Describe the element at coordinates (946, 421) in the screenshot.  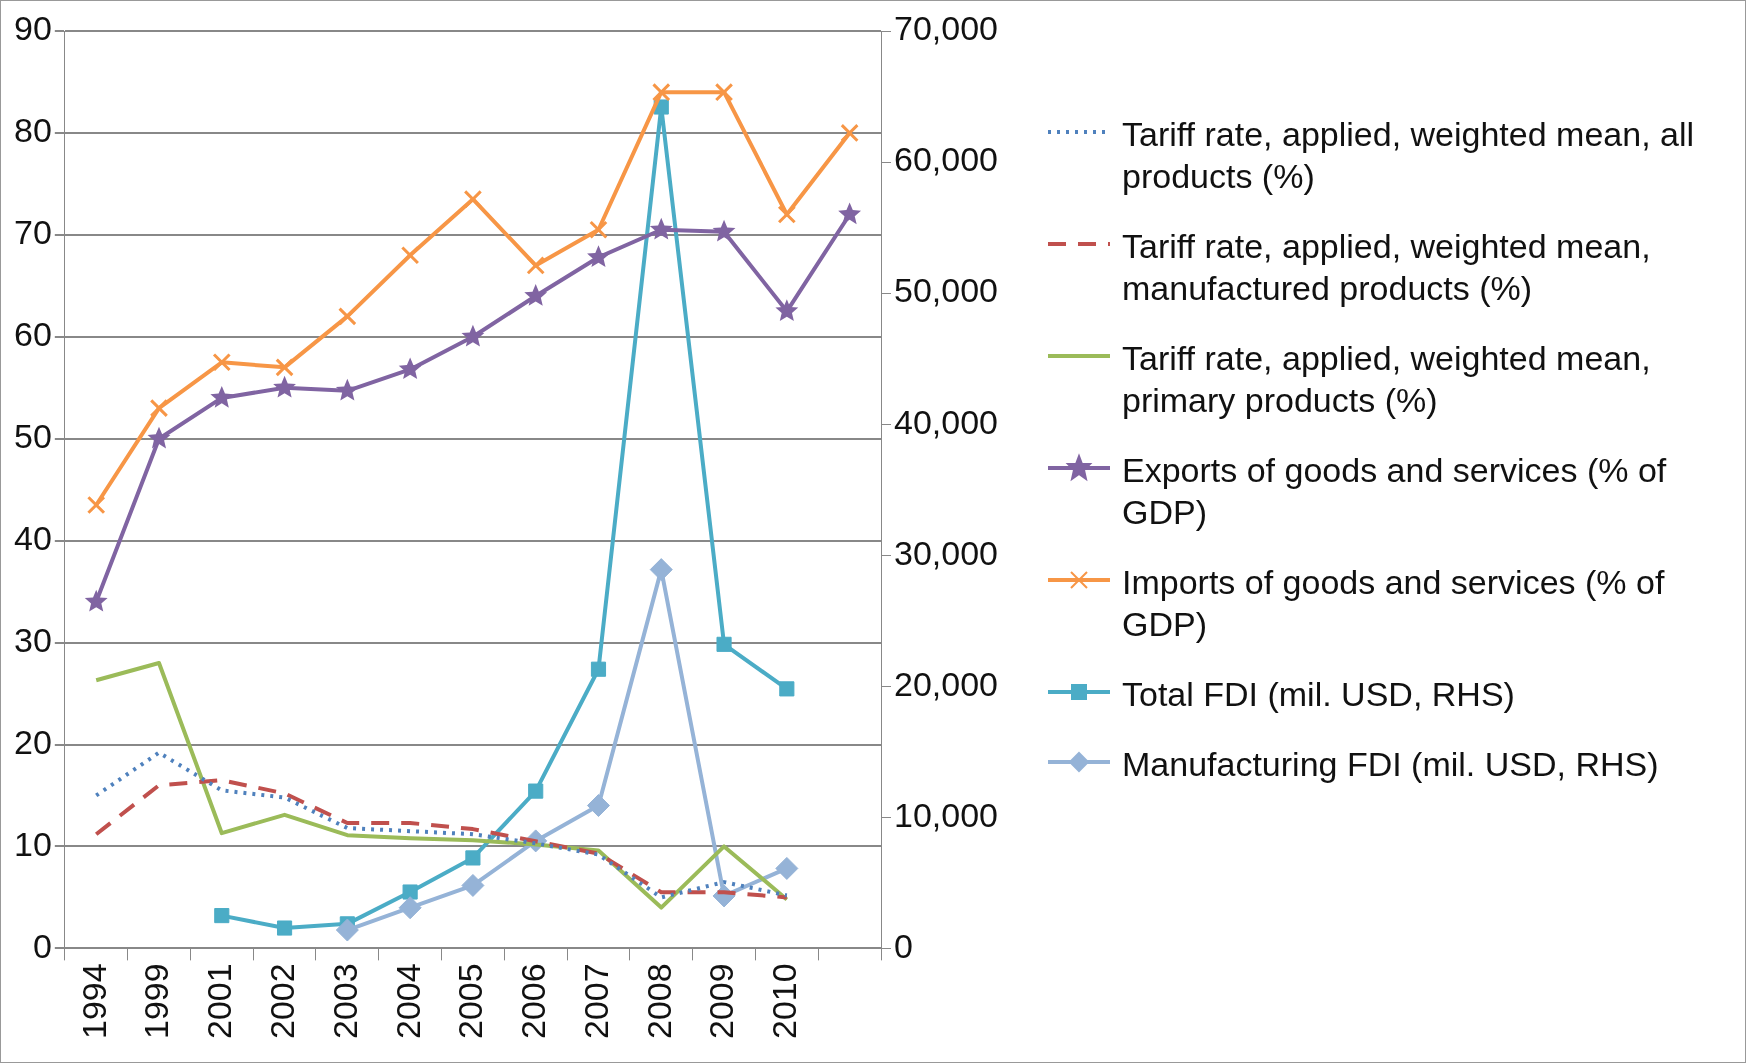
I see `y2-tick-label: 40,000` at that location.